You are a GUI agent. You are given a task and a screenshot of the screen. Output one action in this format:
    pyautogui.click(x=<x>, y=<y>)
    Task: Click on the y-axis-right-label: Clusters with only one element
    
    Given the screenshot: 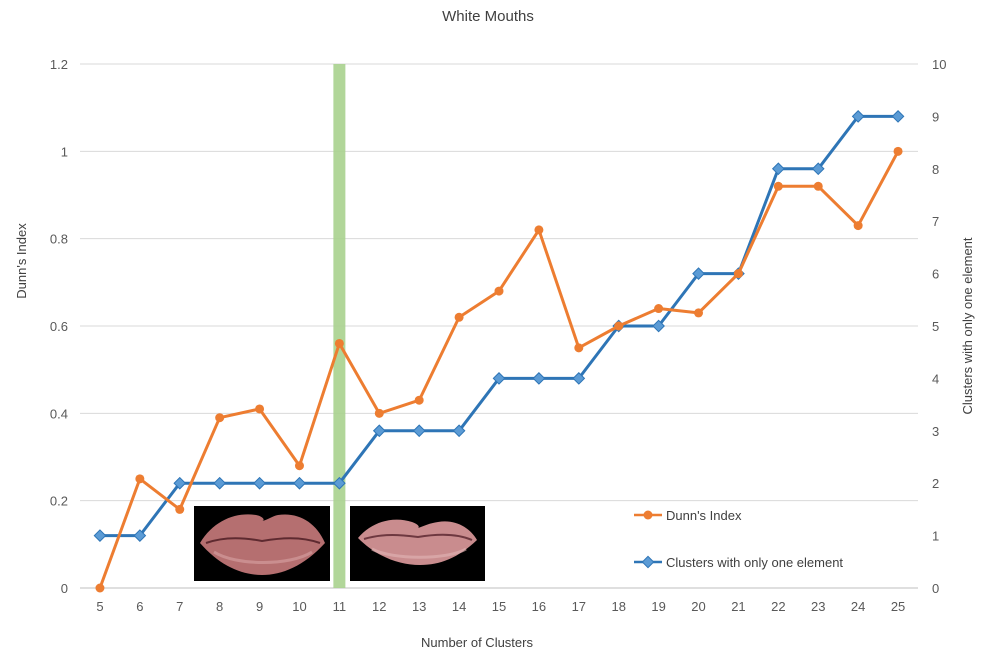 What is the action you would take?
    pyautogui.click(x=967, y=325)
    